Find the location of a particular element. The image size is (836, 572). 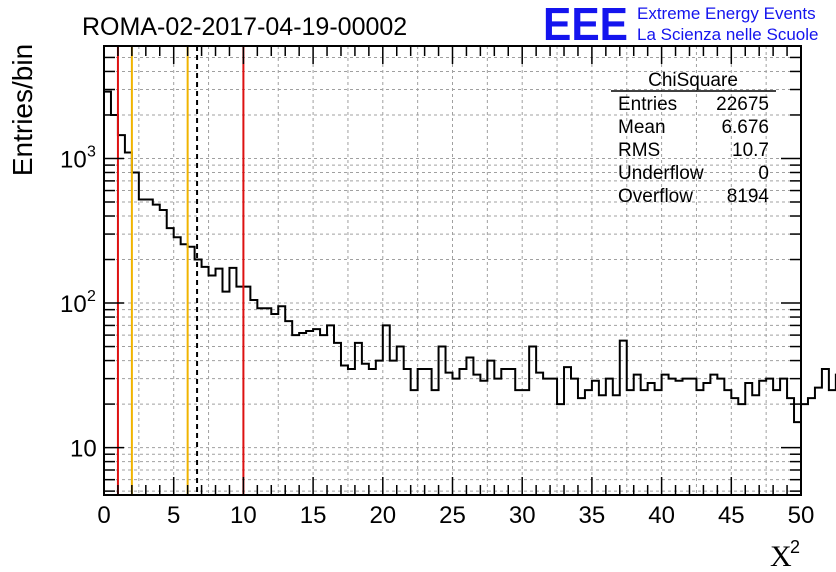

x-axis-label: X 2 is located at coordinates (785, 554).